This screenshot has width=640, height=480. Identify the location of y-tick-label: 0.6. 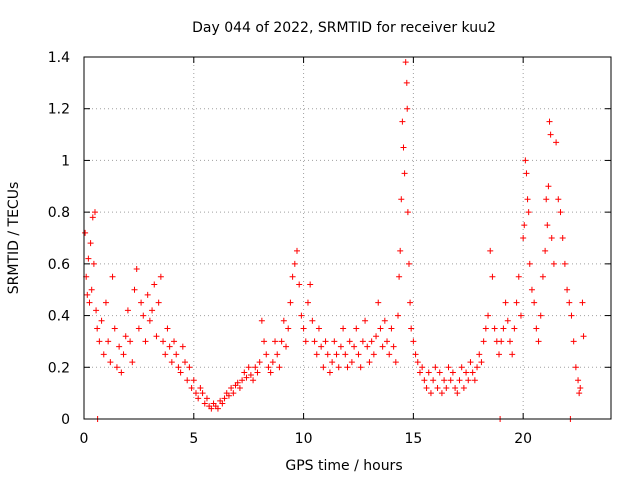
(59, 265).